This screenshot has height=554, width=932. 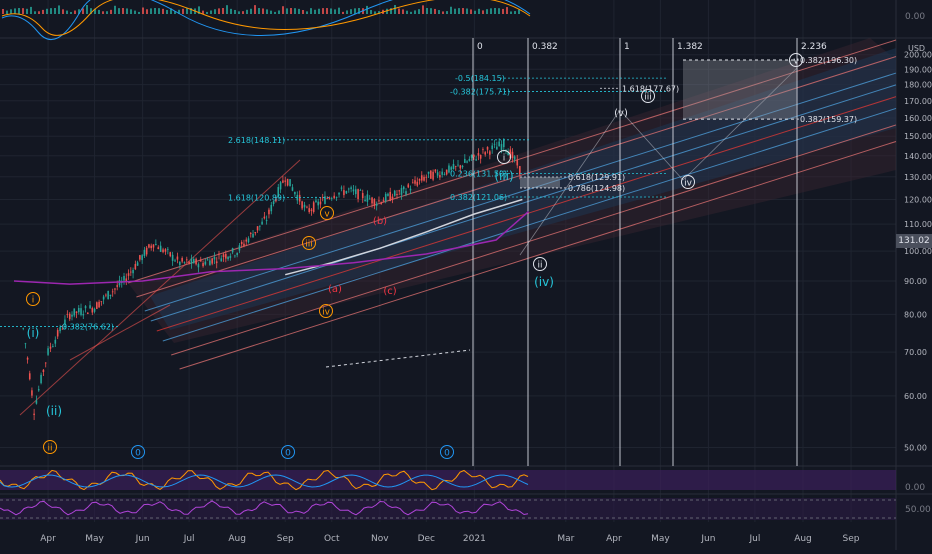 What do you see at coordinates (54, 411) in the screenshot?
I see `wave-label: (ii)` at bounding box center [54, 411].